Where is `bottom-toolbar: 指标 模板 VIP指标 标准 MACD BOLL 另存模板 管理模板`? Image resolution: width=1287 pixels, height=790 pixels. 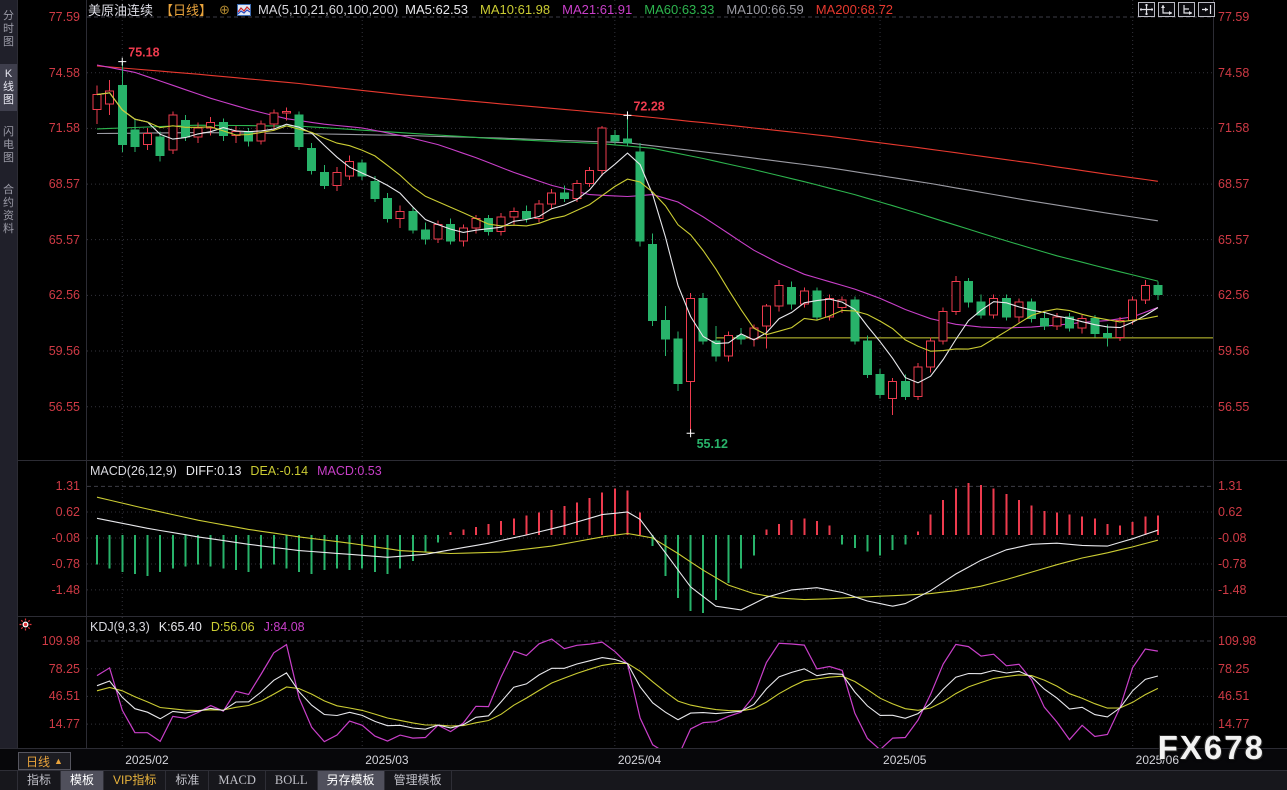
bottom-toolbar: 指标 模板 VIP指标 标准 MACD BOLL 另存模板 管理模板 is located at coordinates (643, 780).